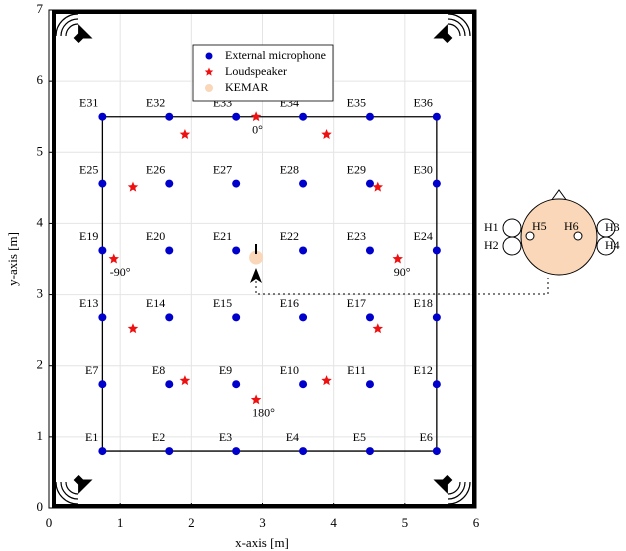  Describe the element at coordinates (49, 522) in the screenshot. I see `x-tick-label: 0` at that location.